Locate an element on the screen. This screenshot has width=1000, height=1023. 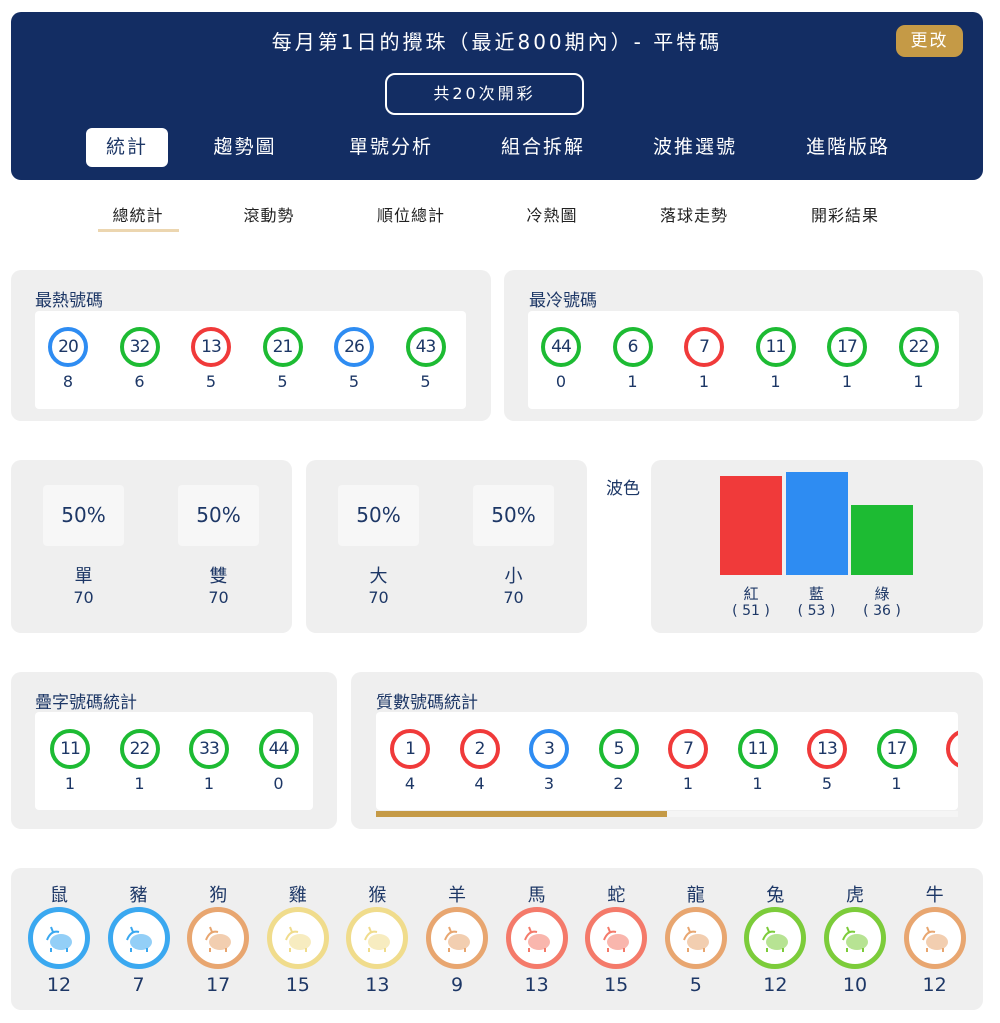
double-numbers-card: 疊字號碼統計 11 1 22 1 33 1 44 0 is located at coordinates (174, 750).